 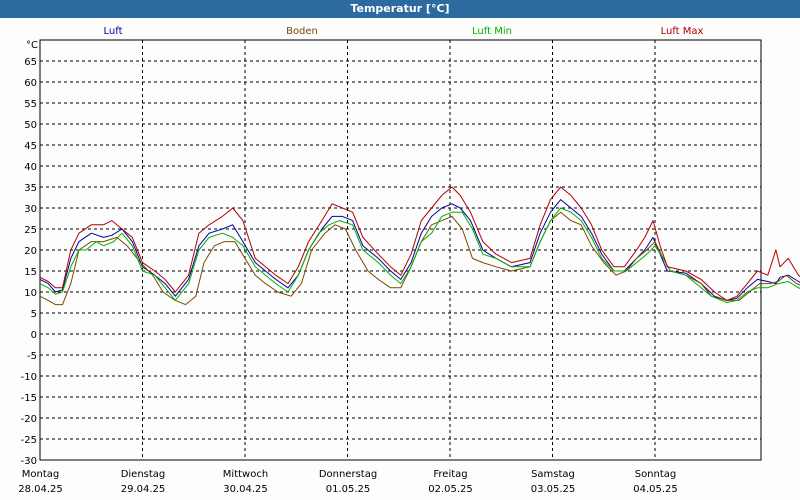 I want to click on y-tick-label: 0, so click(x=34, y=335).